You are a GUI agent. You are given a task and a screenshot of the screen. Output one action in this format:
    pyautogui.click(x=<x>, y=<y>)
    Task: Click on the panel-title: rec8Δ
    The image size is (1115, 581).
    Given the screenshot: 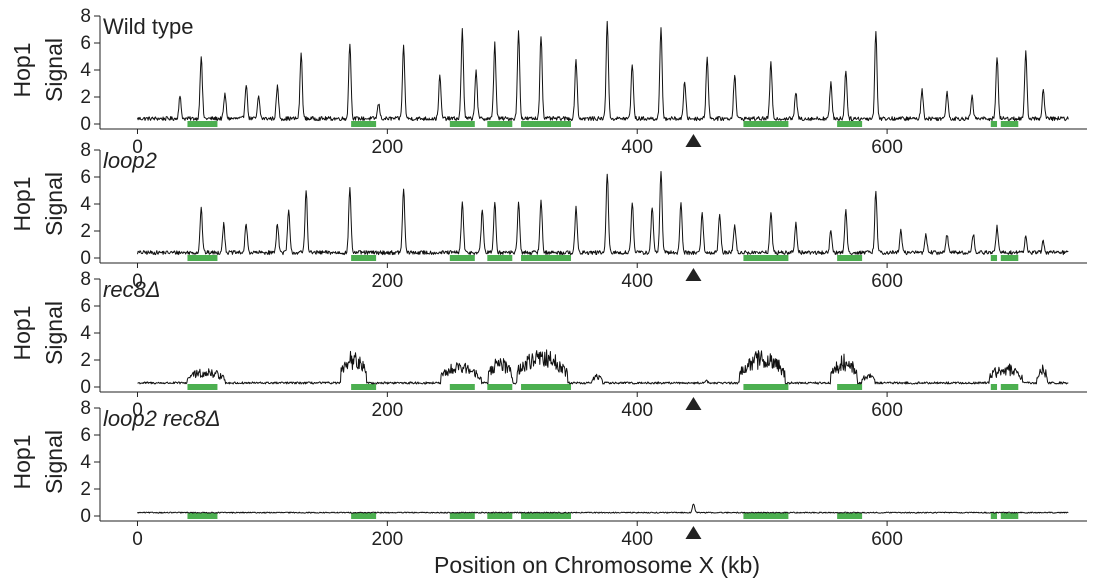 What is the action you would take?
    pyautogui.click(x=132, y=289)
    